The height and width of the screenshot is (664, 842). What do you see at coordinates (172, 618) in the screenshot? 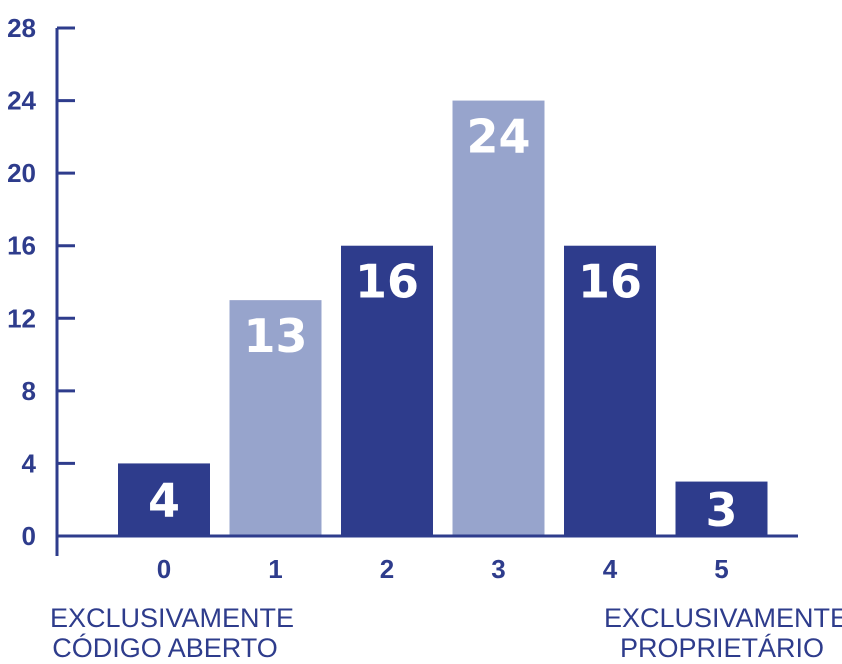
I see `left-annotation-line1: EXCLUSIVAMENTE` at bounding box center [172, 618].